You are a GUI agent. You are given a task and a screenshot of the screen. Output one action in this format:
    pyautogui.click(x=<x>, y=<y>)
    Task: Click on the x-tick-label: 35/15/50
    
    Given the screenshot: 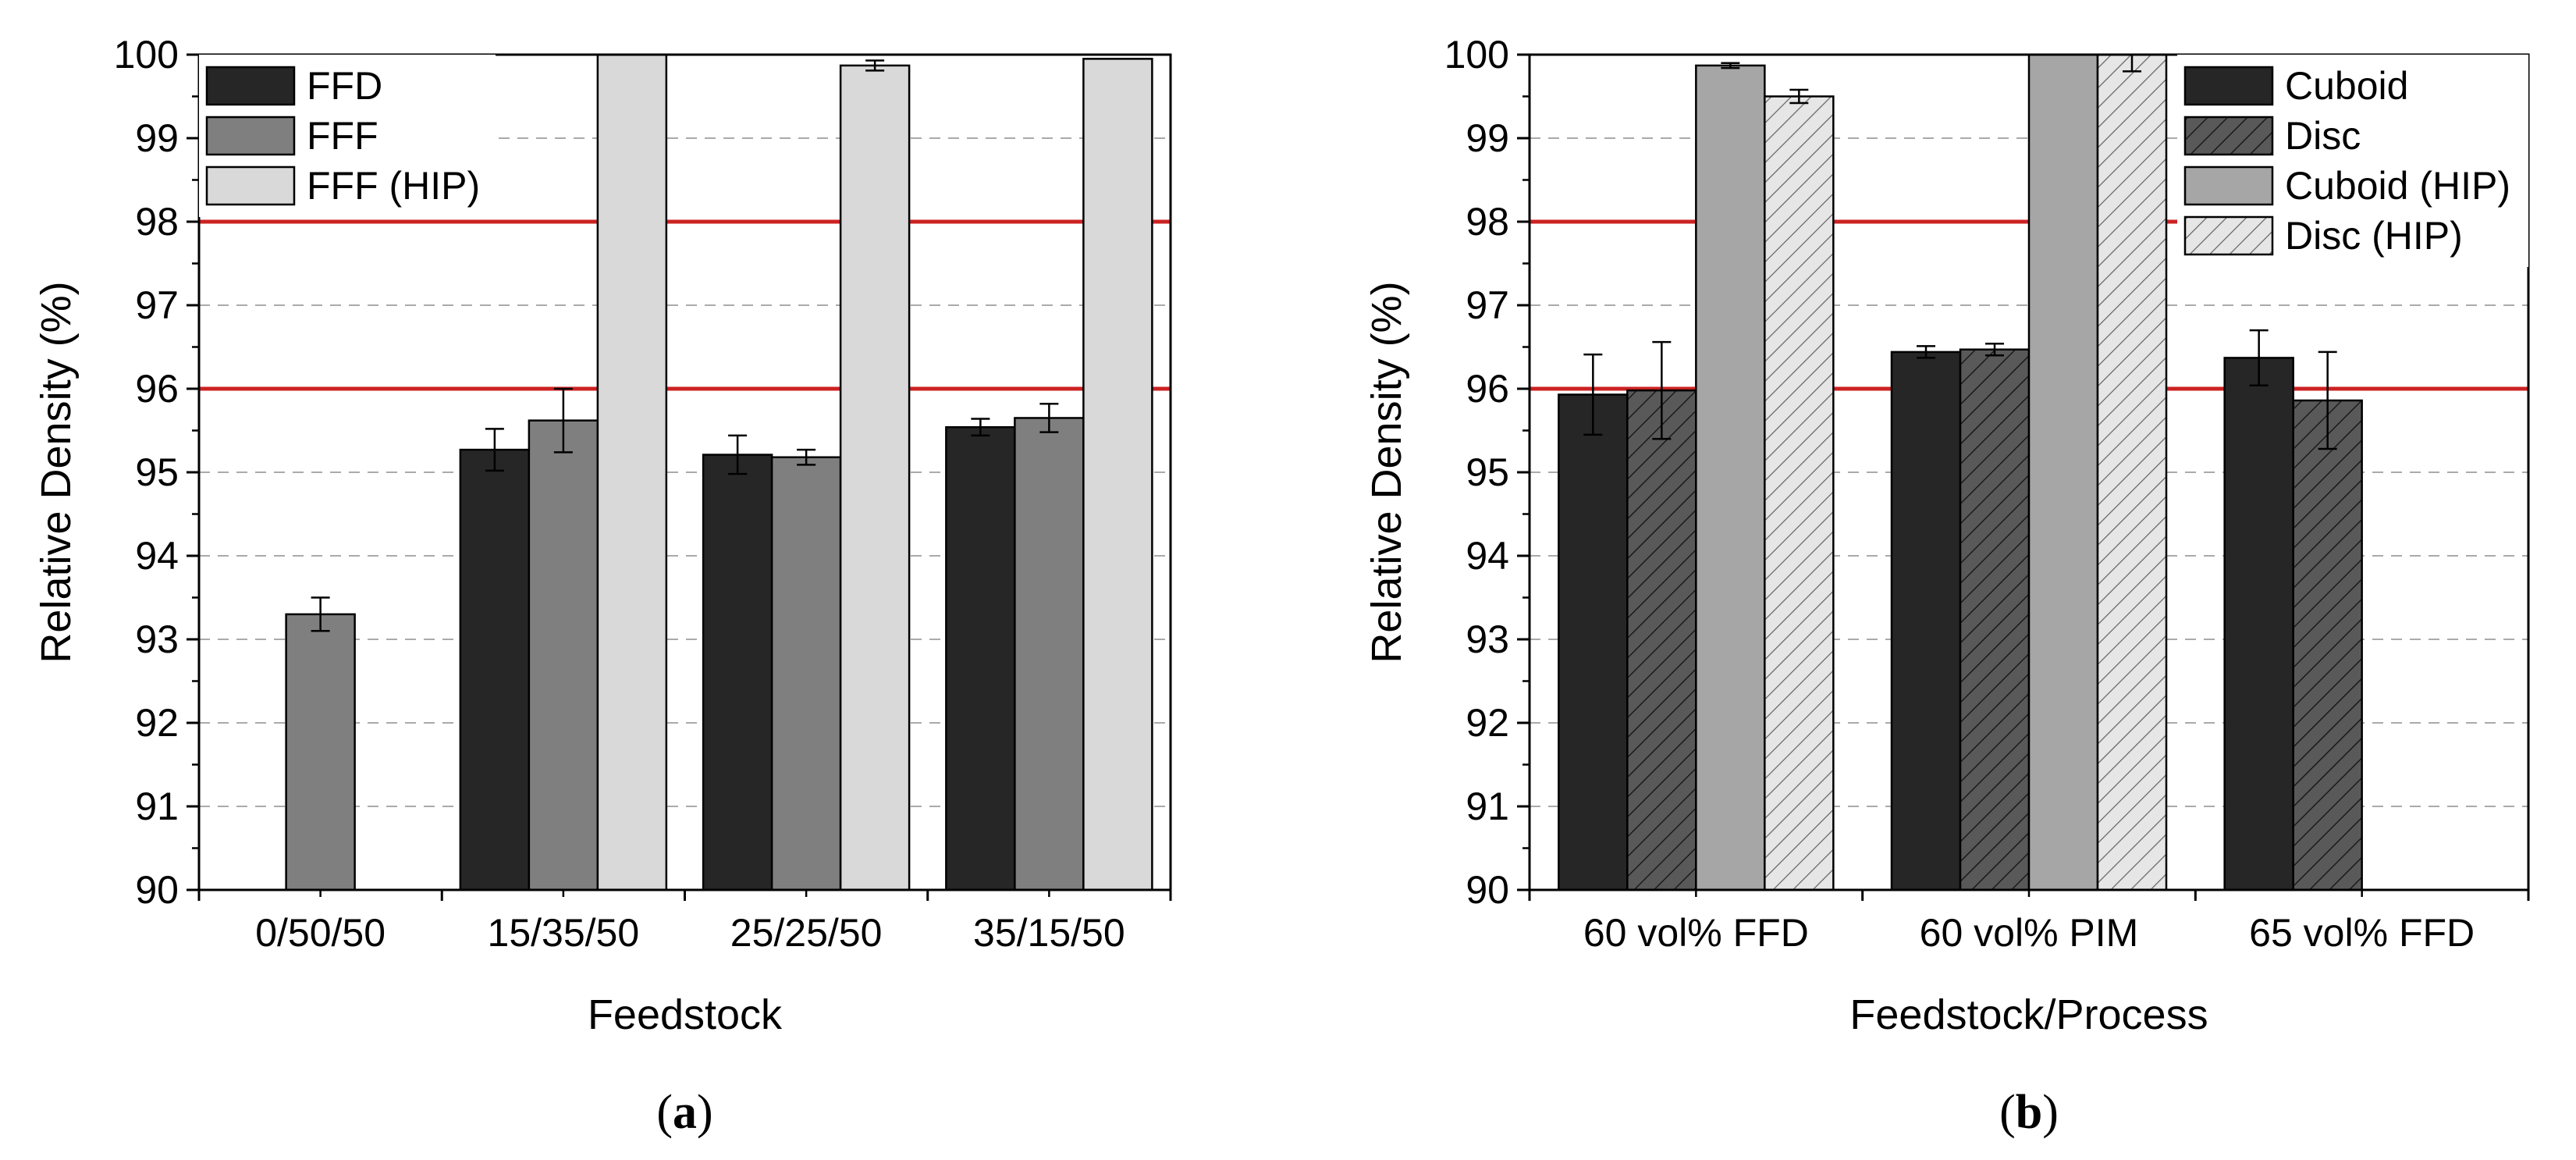 What is the action you would take?
    pyautogui.click(x=1049, y=933)
    